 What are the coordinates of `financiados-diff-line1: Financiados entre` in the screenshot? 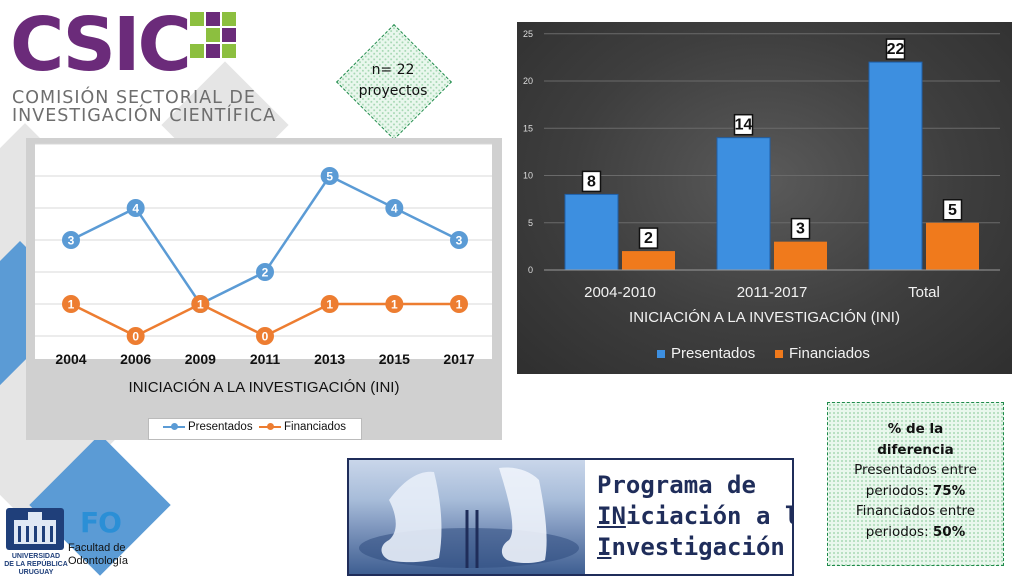 It's located at (915, 511).